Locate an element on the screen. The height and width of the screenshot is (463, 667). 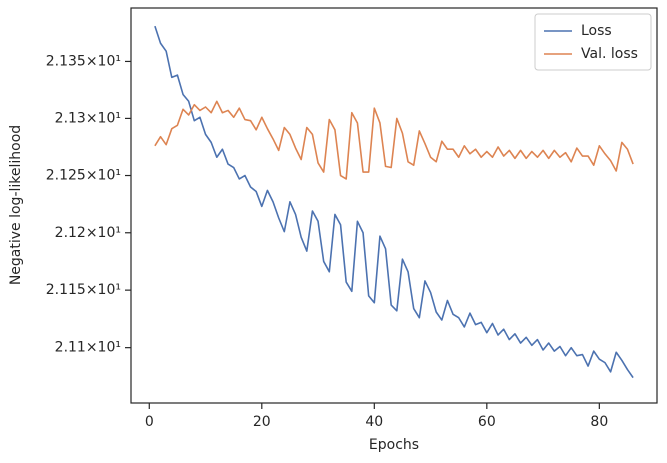
series-line is located at coordinates (394, 140).